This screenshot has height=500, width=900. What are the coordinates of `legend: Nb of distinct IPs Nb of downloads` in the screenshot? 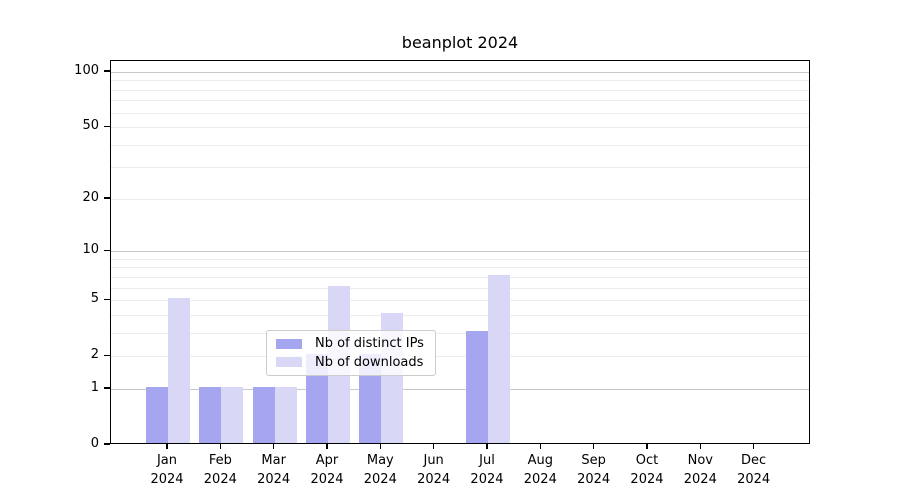 It's located at (351, 353).